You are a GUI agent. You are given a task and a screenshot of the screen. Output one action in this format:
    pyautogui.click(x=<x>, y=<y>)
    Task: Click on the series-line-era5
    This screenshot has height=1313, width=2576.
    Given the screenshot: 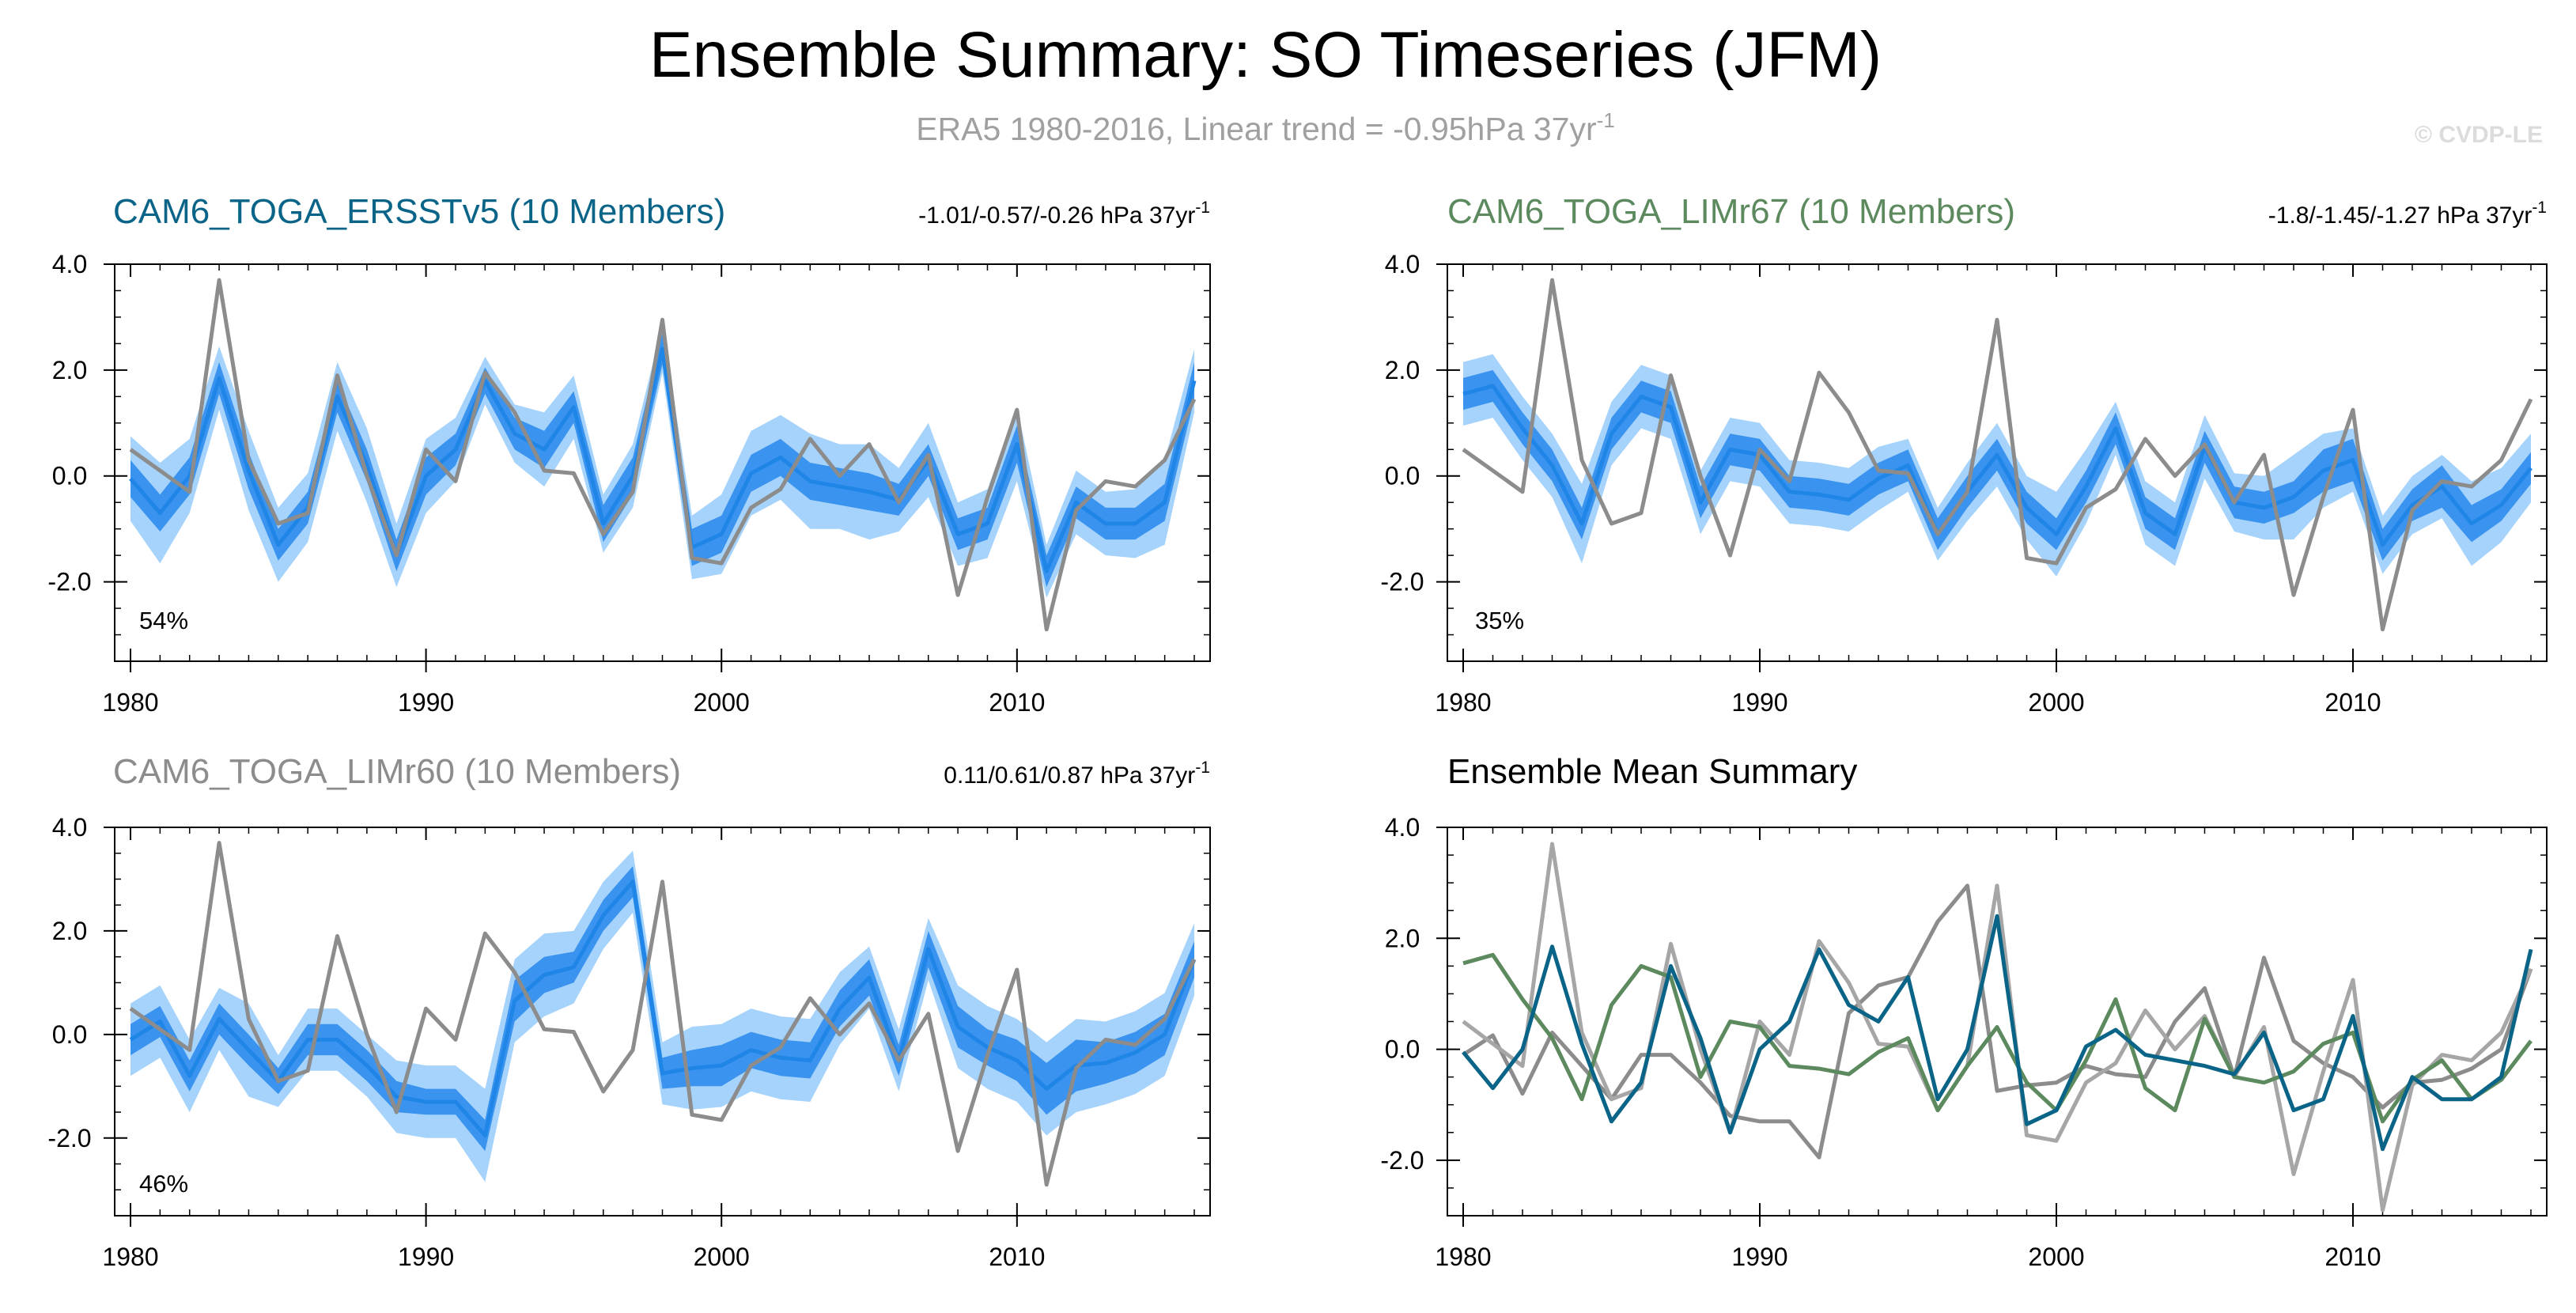 What is the action you would take?
    pyautogui.click(x=1997, y=1027)
    